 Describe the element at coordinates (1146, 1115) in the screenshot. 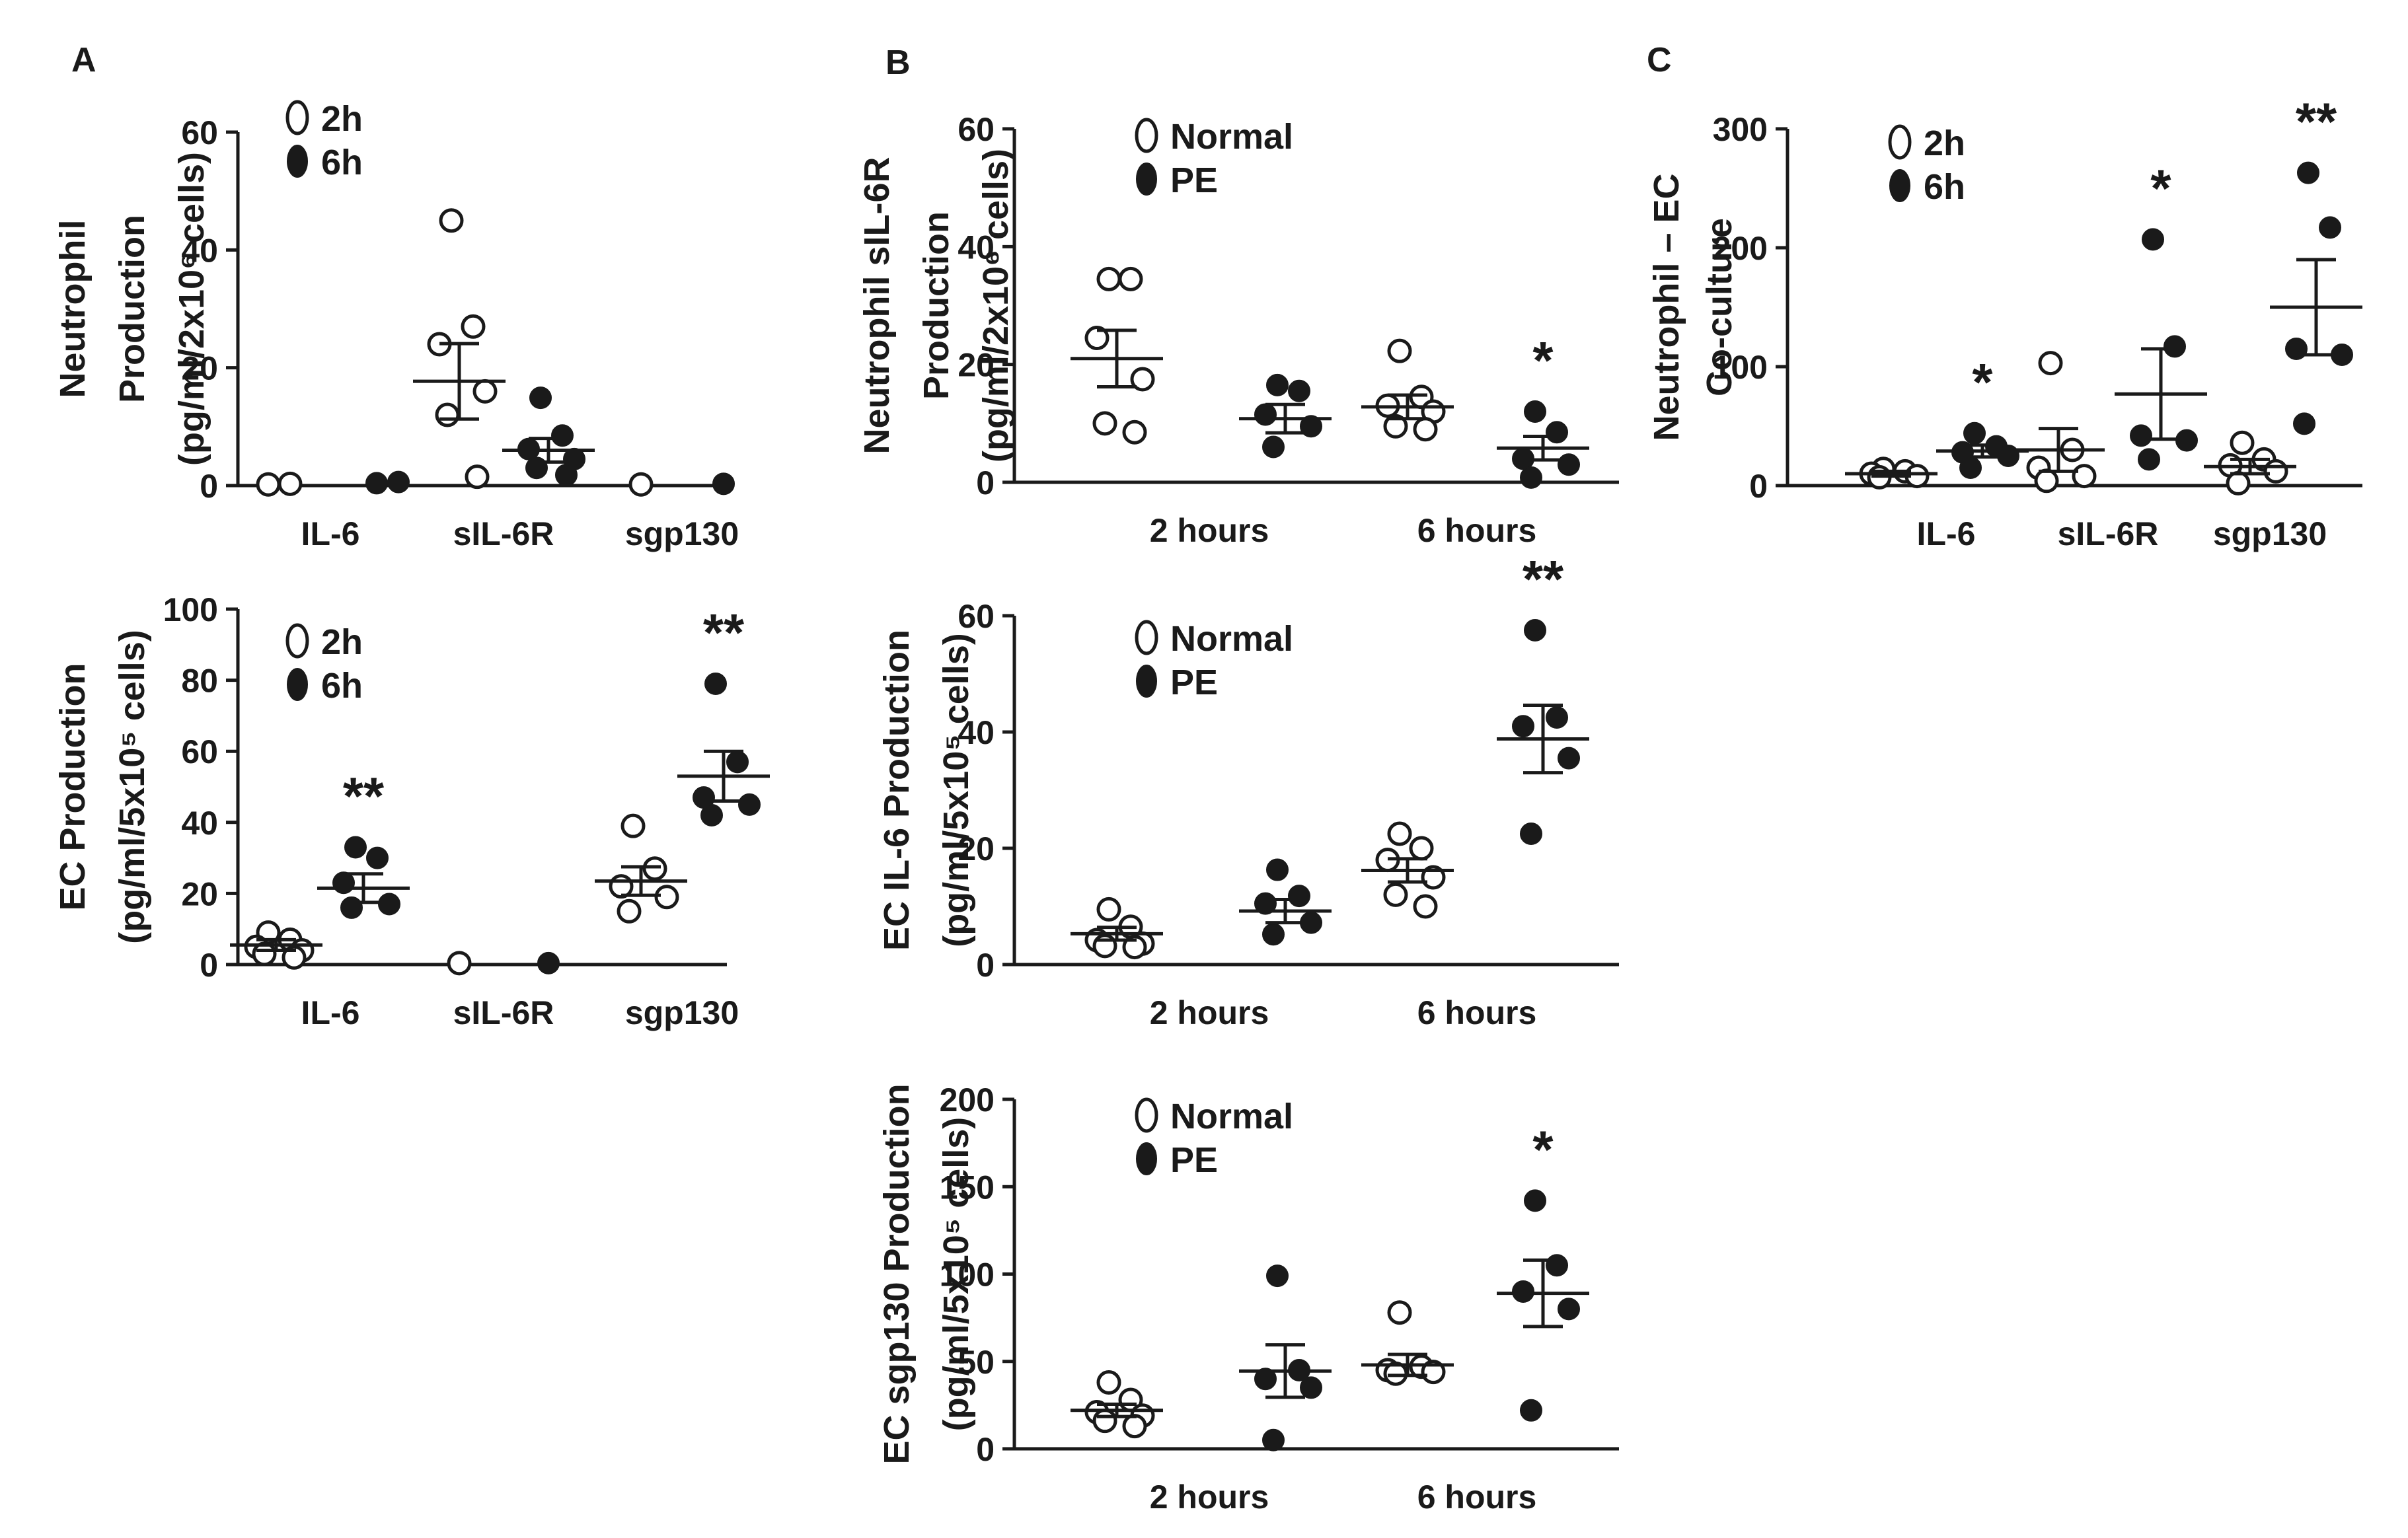

I see `legend-marker-normal` at that location.